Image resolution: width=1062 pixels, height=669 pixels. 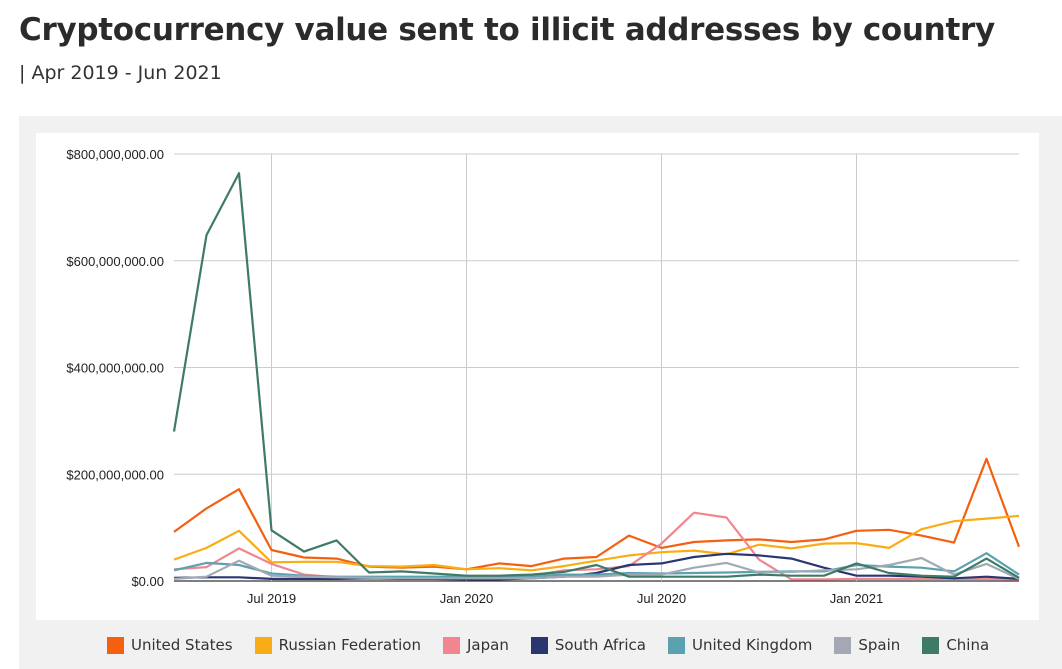 What do you see at coordinates (115, 474) in the screenshot?
I see `y-tick-label: $200,000,000.00` at bounding box center [115, 474].